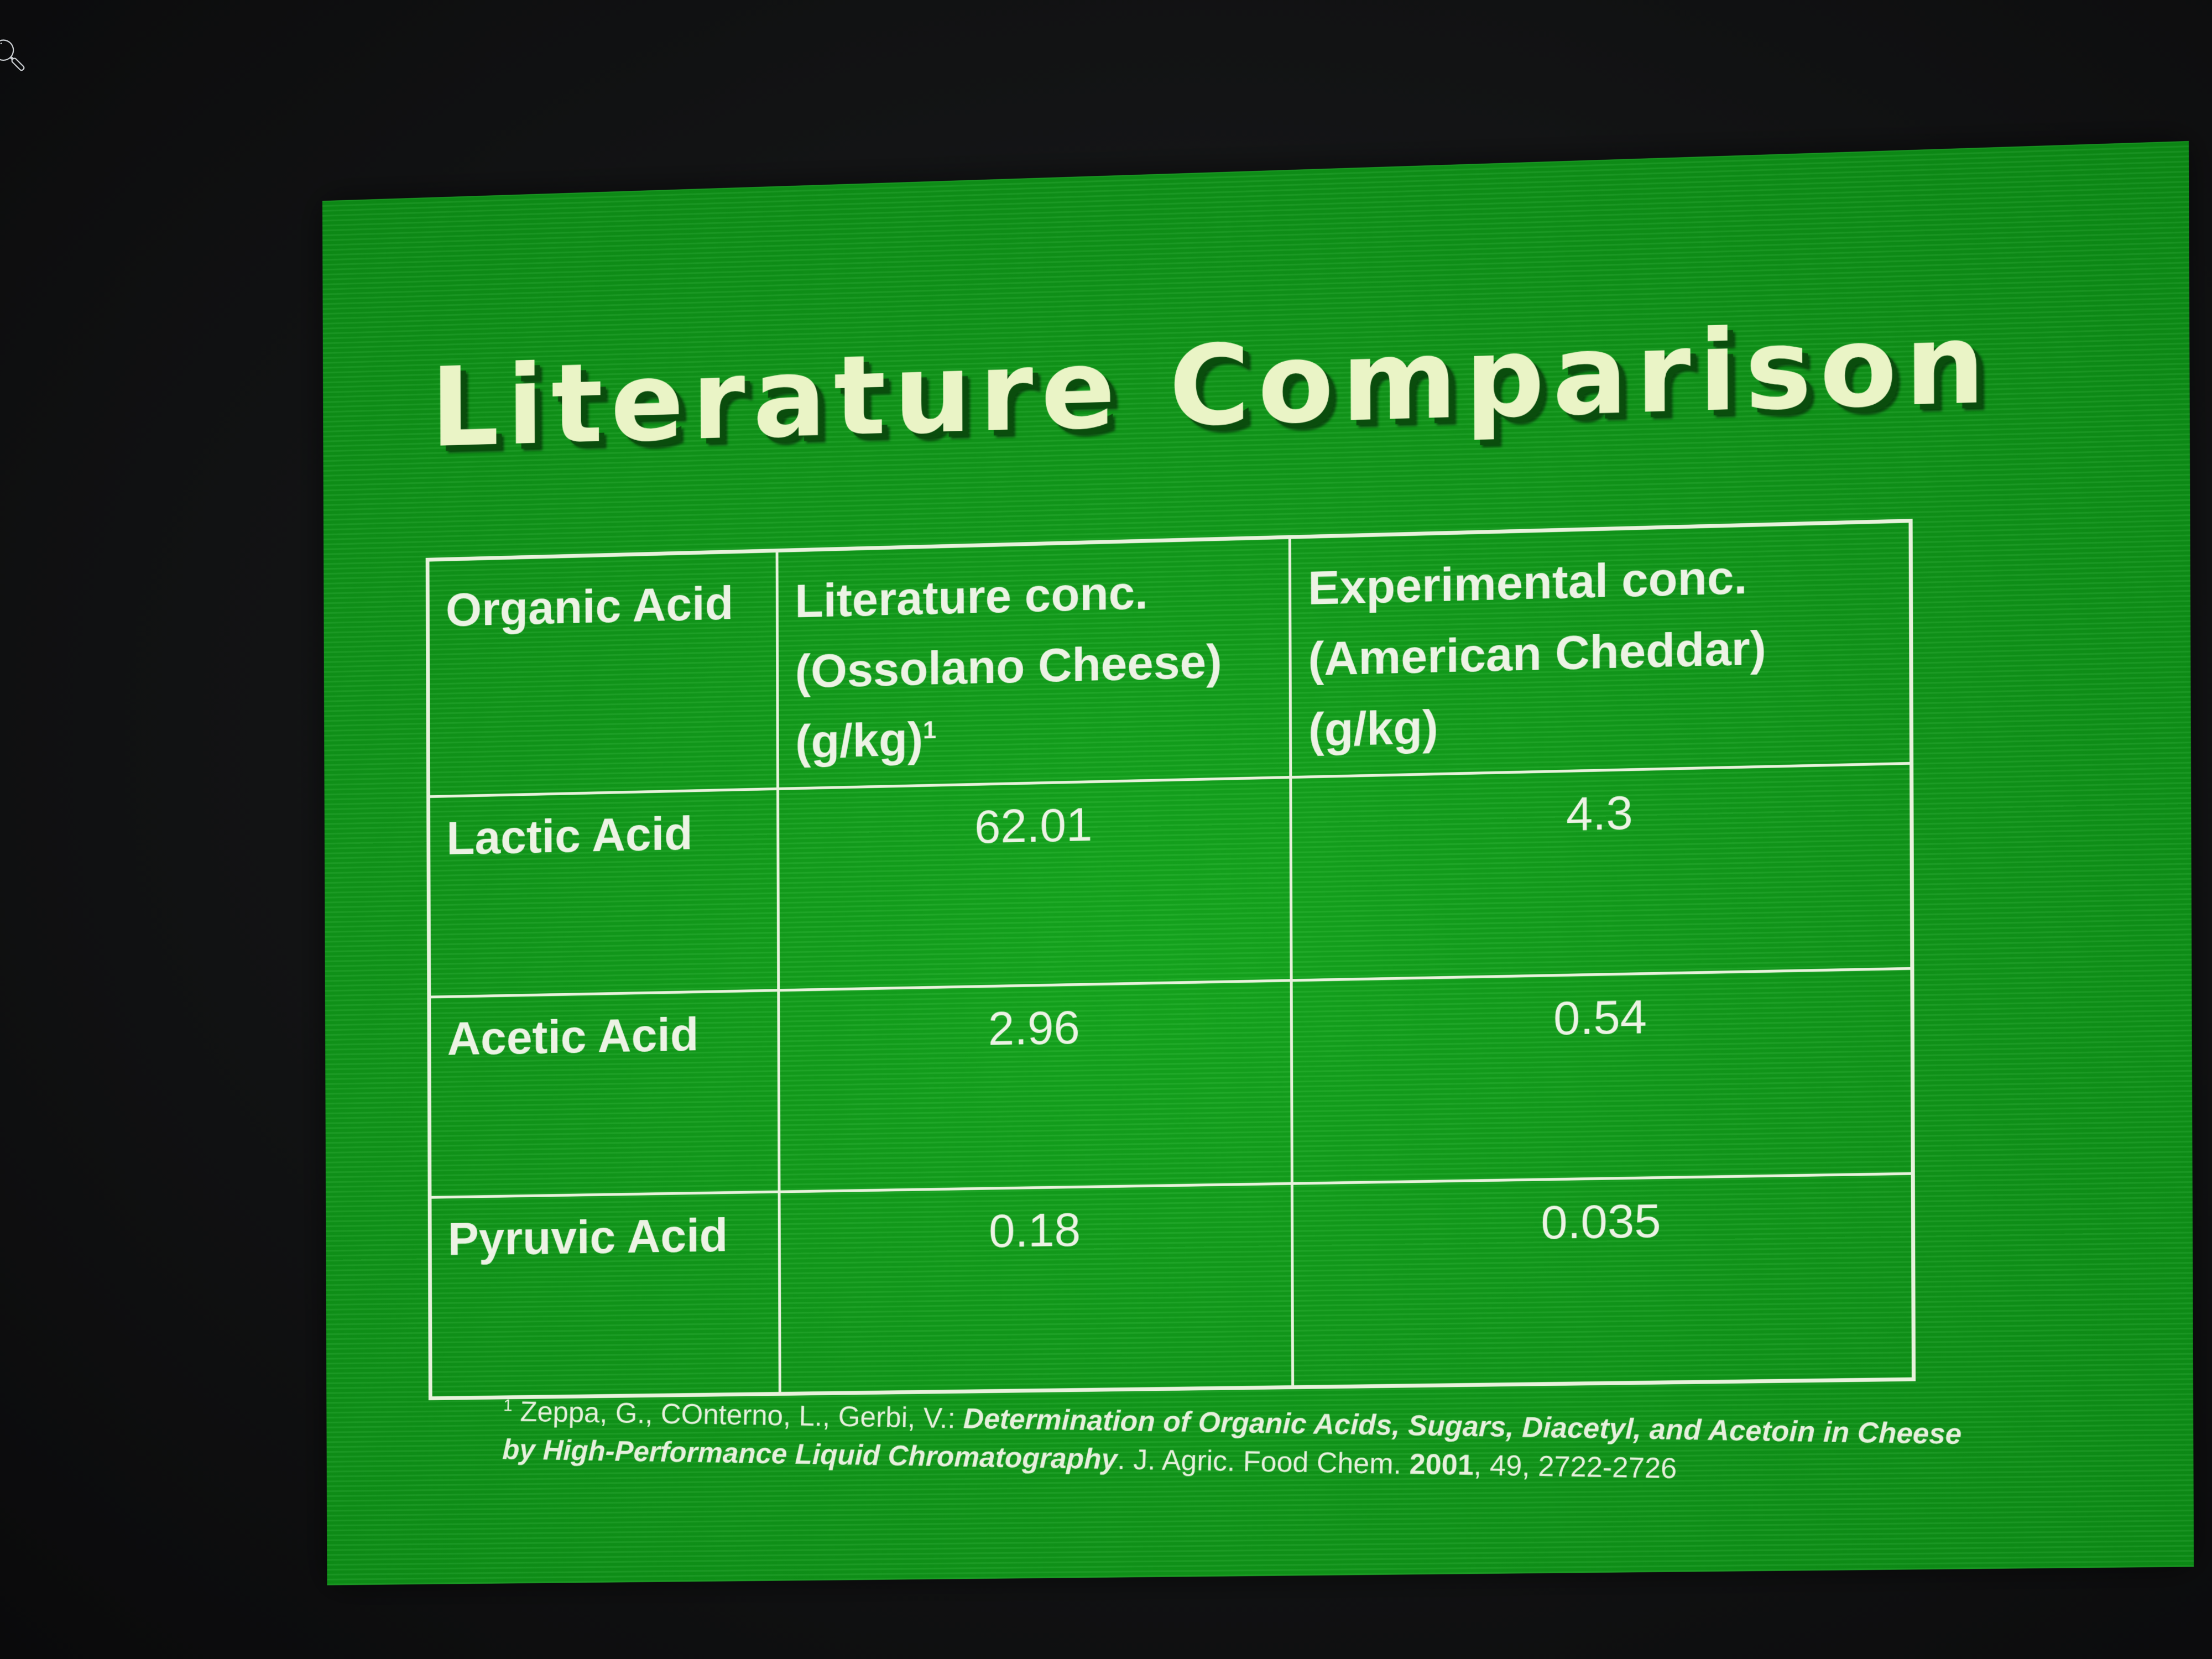 Image resolution: width=2212 pixels, height=1659 pixels. What do you see at coordinates (1033, 596) in the screenshot?
I see `header-line: Literature conc.` at bounding box center [1033, 596].